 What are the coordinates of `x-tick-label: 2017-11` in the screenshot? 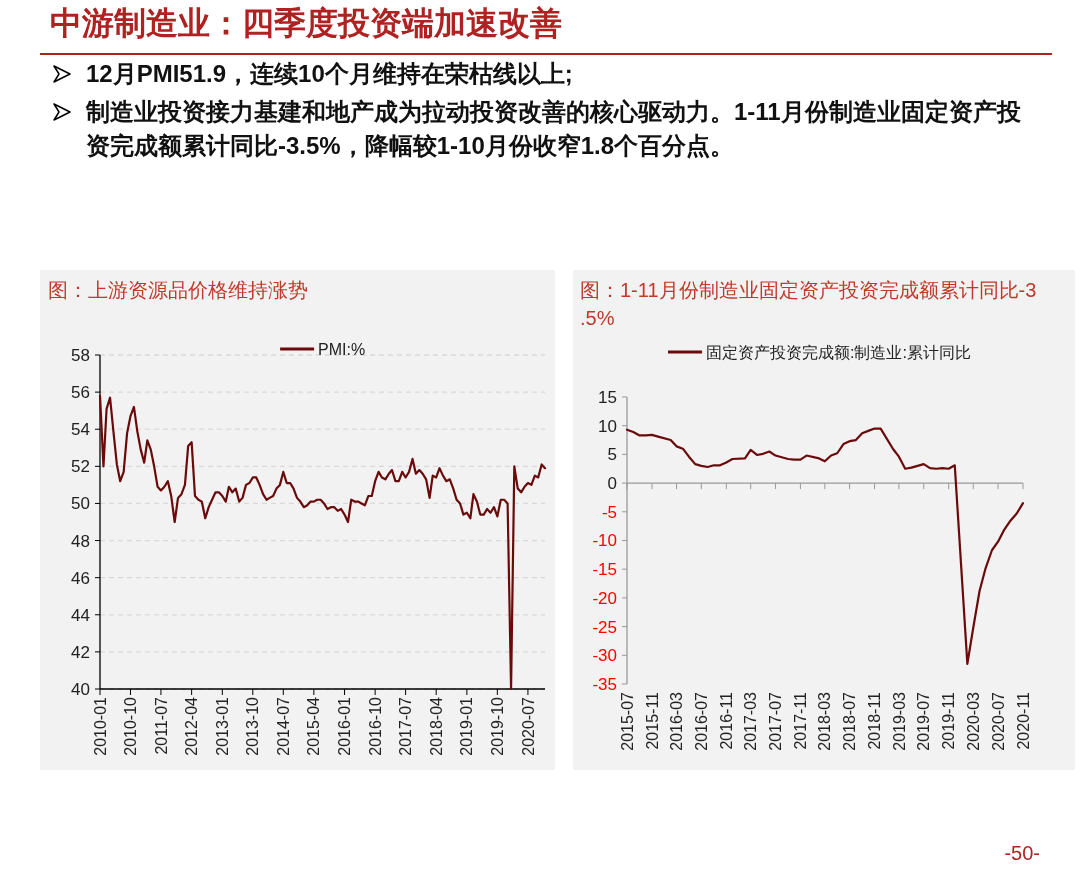 It's located at (801, 720).